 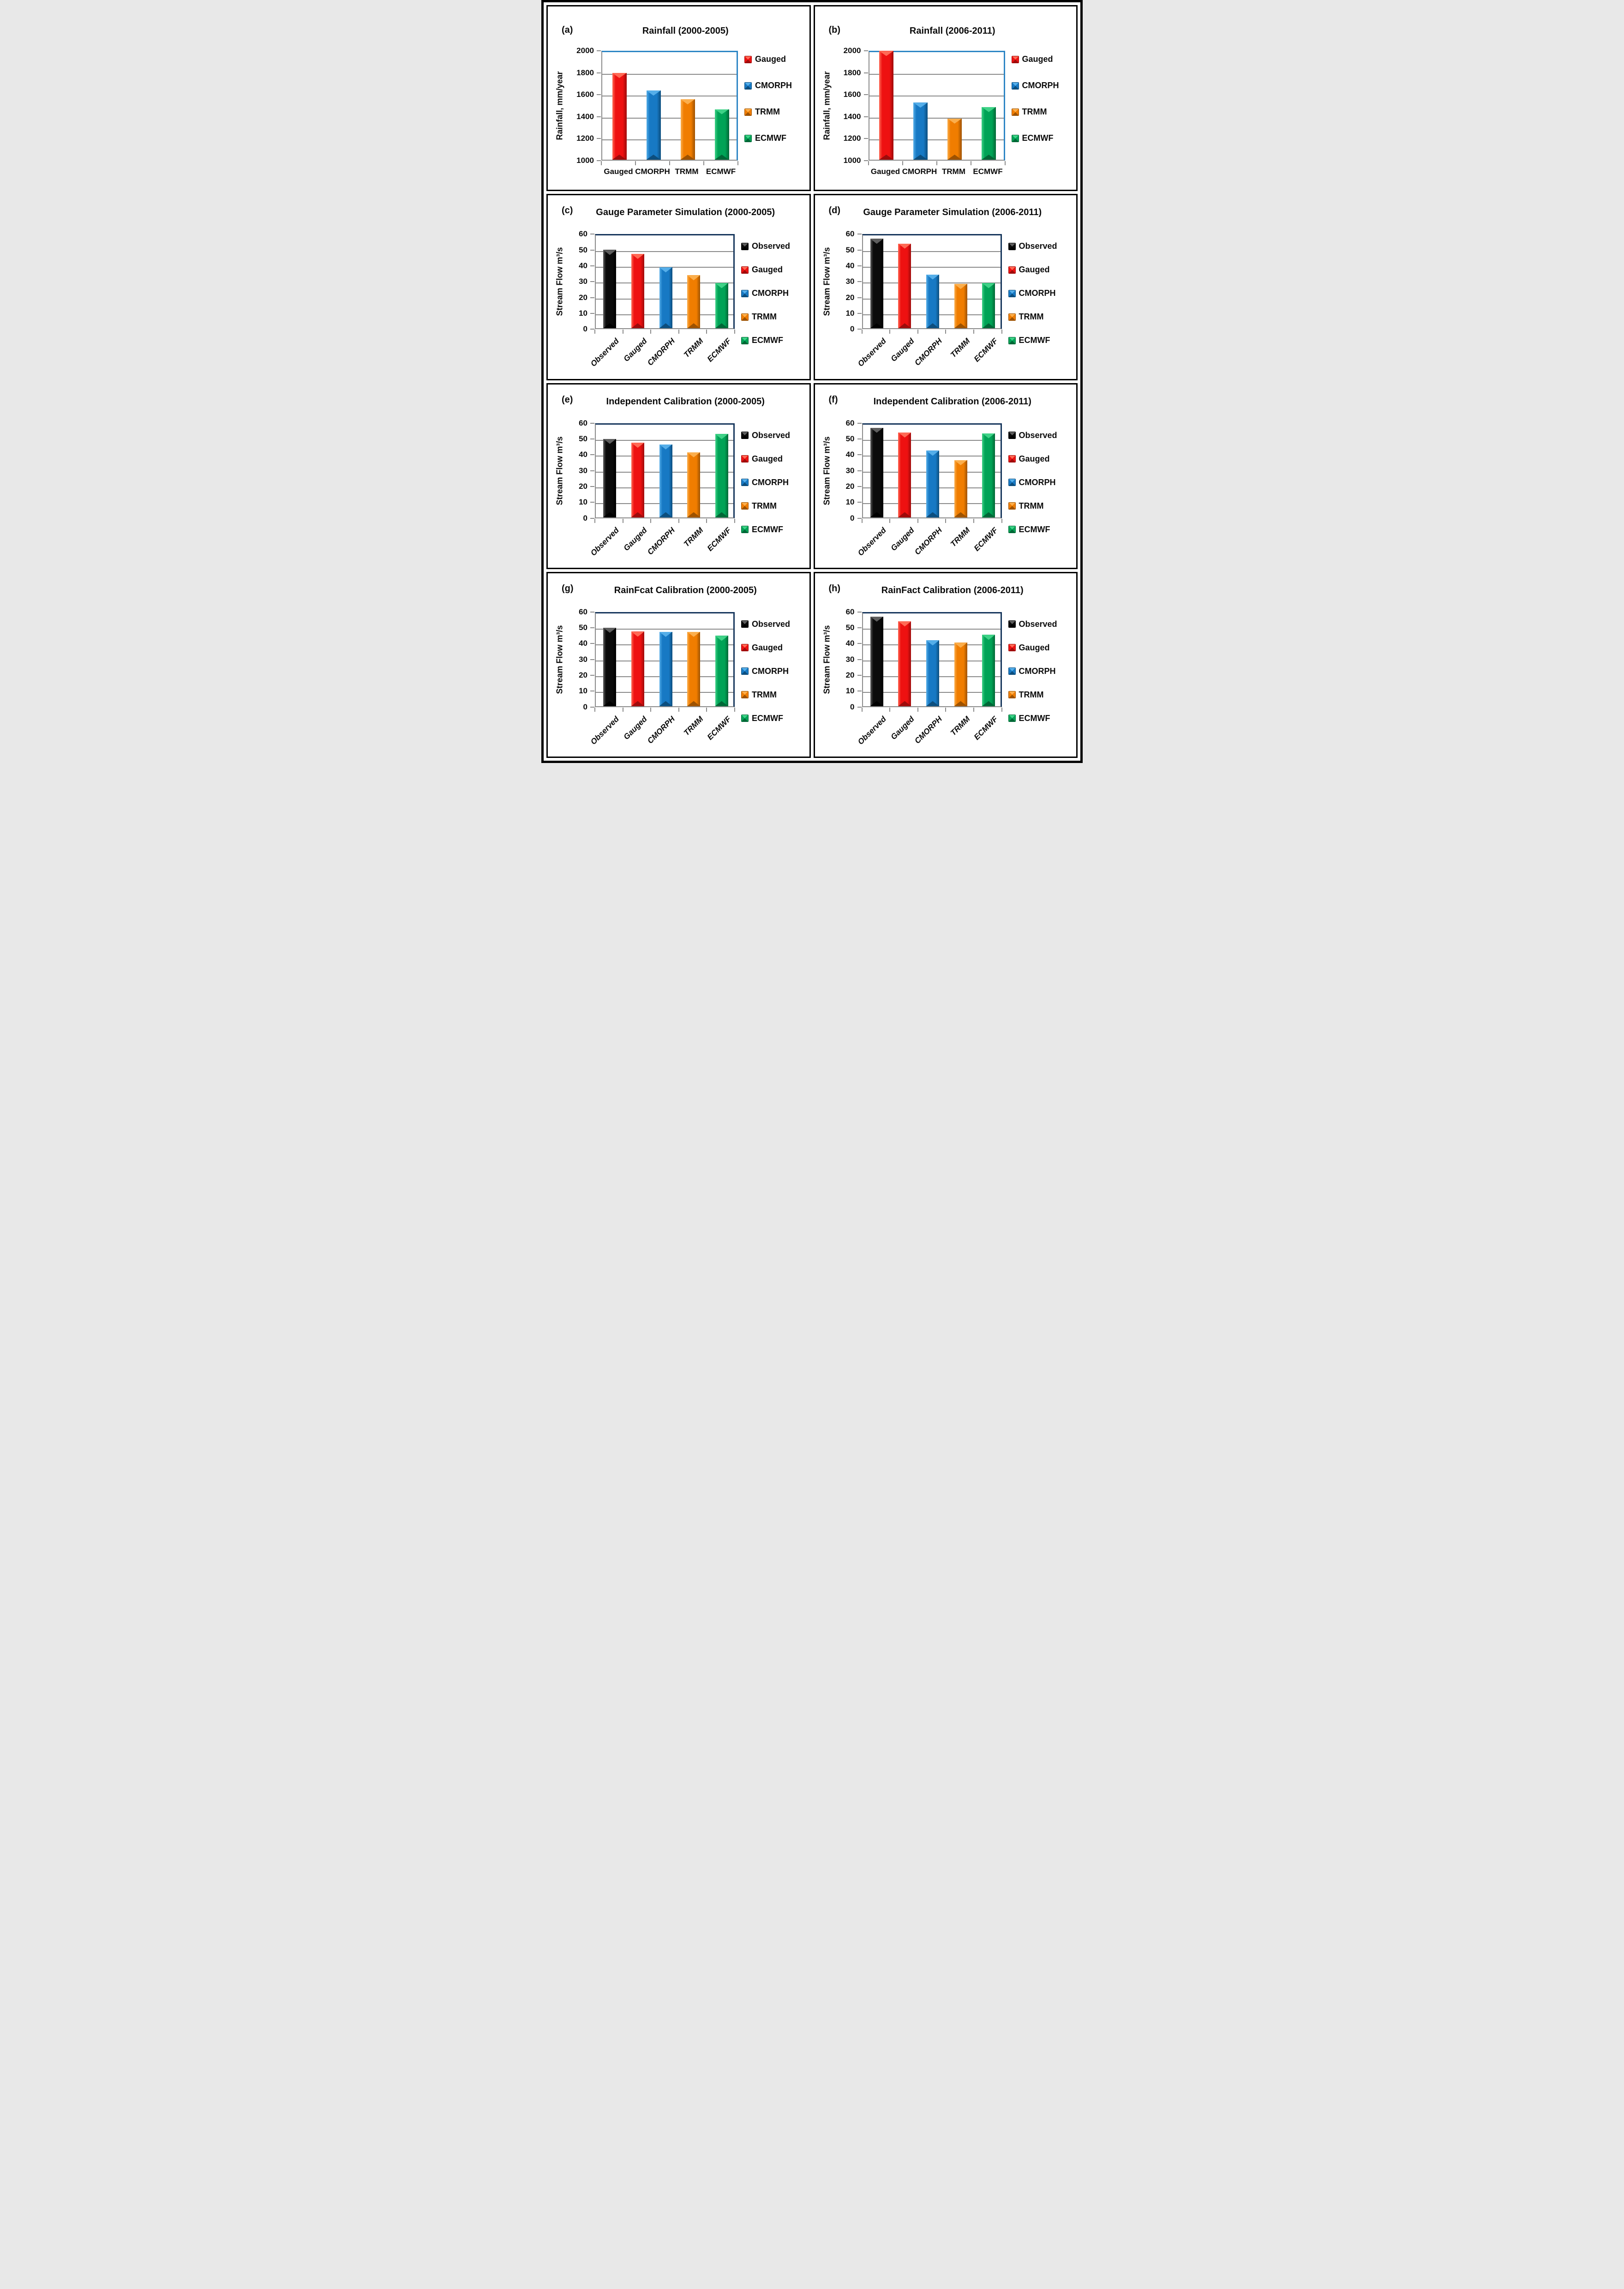 What do you see at coordinates (583, 691) in the screenshot?
I see `y-tick-label: 10` at bounding box center [583, 691].